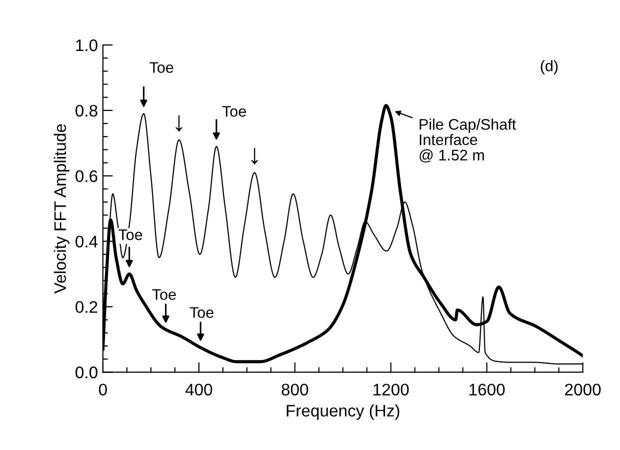 The height and width of the screenshot is (450, 620). What do you see at coordinates (87, 307) in the screenshot?
I see `y-tick-label: 0.2` at bounding box center [87, 307].